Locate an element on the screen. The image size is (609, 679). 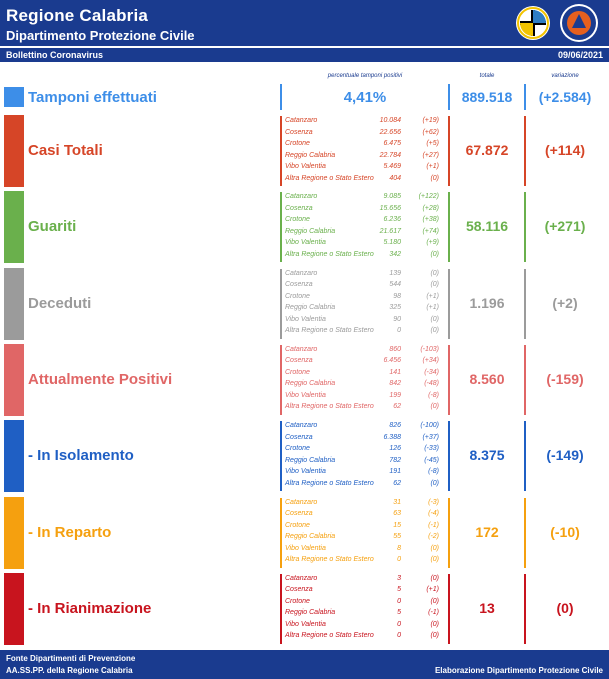
province-name: Vibo Valentia is located at coordinates (305, 395).